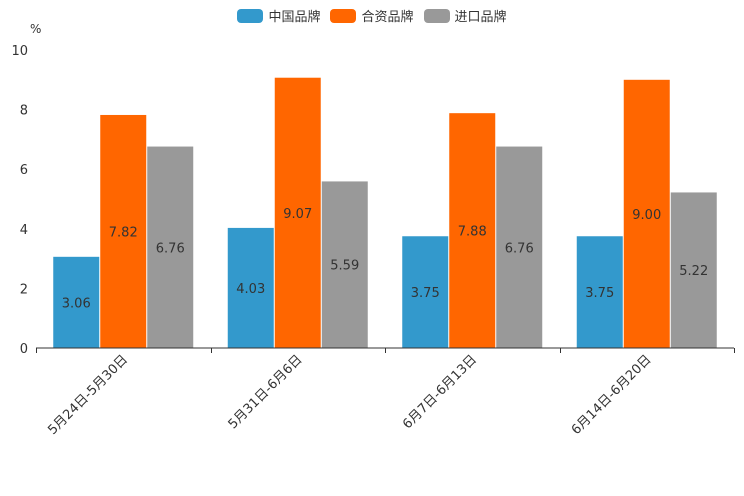 This screenshot has height=496, width=744. Describe the element at coordinates (440, 392) in the screenshot. I see `x-tick-label-2: 6月7日-6月13日` at that location.